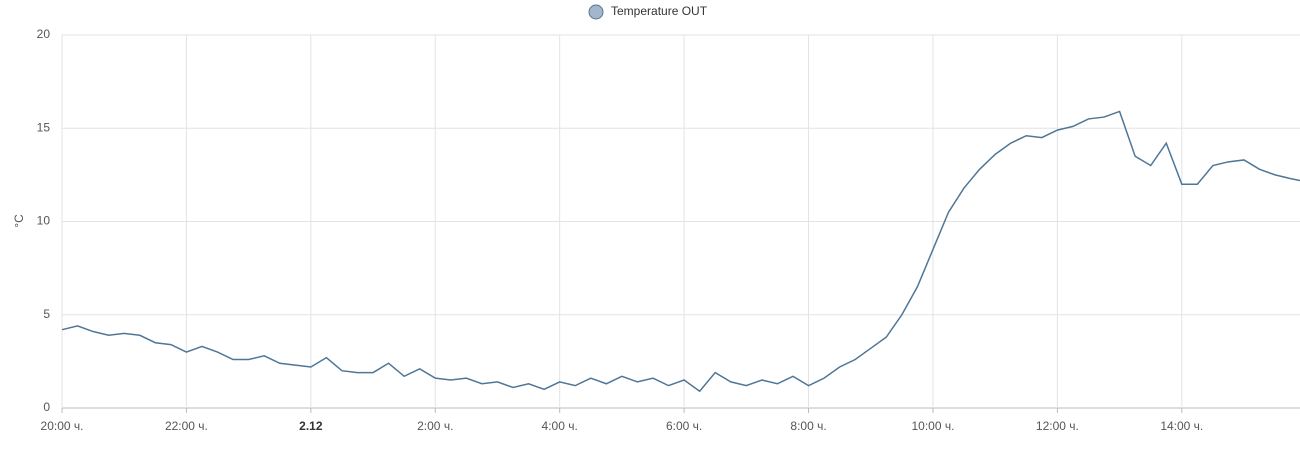 Image resolution: width=1300 pixels, height=462 pixels. I want to click on y-tick-label: 10, so click(44, 221).